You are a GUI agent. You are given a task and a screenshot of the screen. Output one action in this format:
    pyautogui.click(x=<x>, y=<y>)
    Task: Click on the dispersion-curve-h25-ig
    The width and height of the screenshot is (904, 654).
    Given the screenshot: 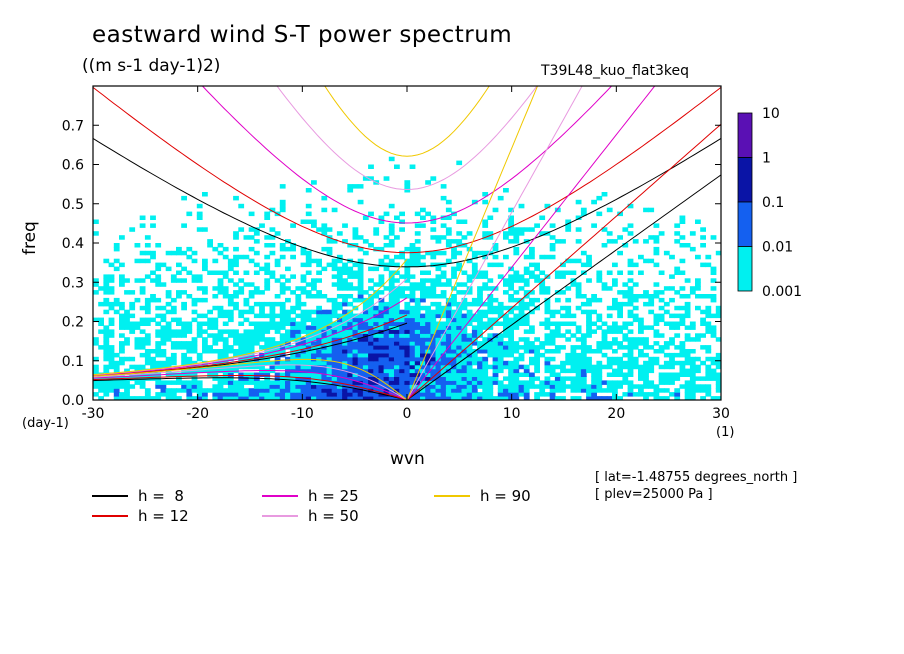 What is the action you would take?
    pyautogui.click(x=407, y=155)
    